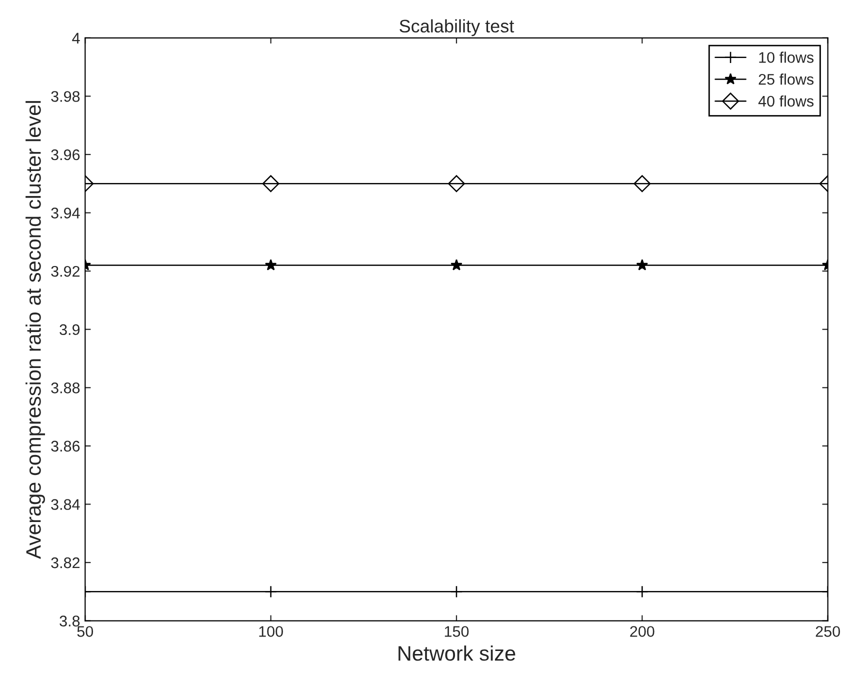 This screenshot has width=843, height=677. I want to click on legend-label: 10 flows, so click(786, 57).